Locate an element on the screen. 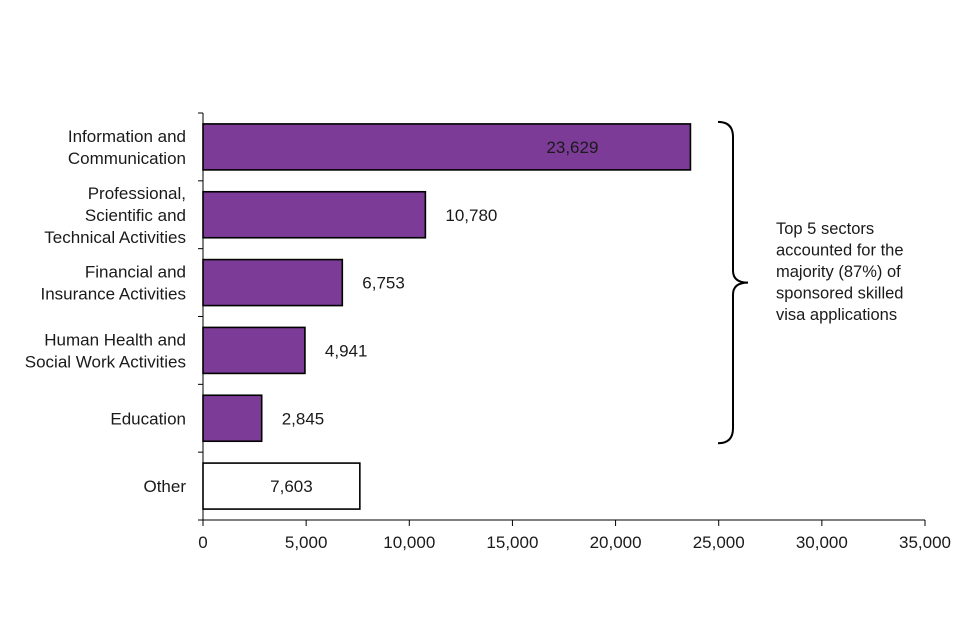 This screenshot has width=960, height=640. x-tick-label-1: 5,000 is located at coordinates (306, 542).